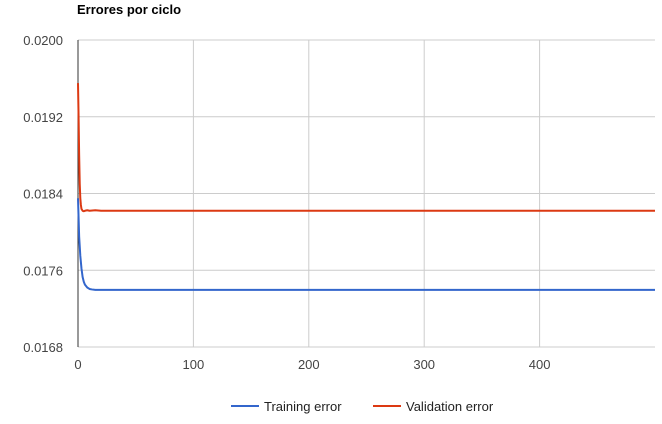 The image size is (662, 424). Describe the element at coordinates (43, 194) in the screenshot. I see `y-tick-label: 0.0184` at that location.